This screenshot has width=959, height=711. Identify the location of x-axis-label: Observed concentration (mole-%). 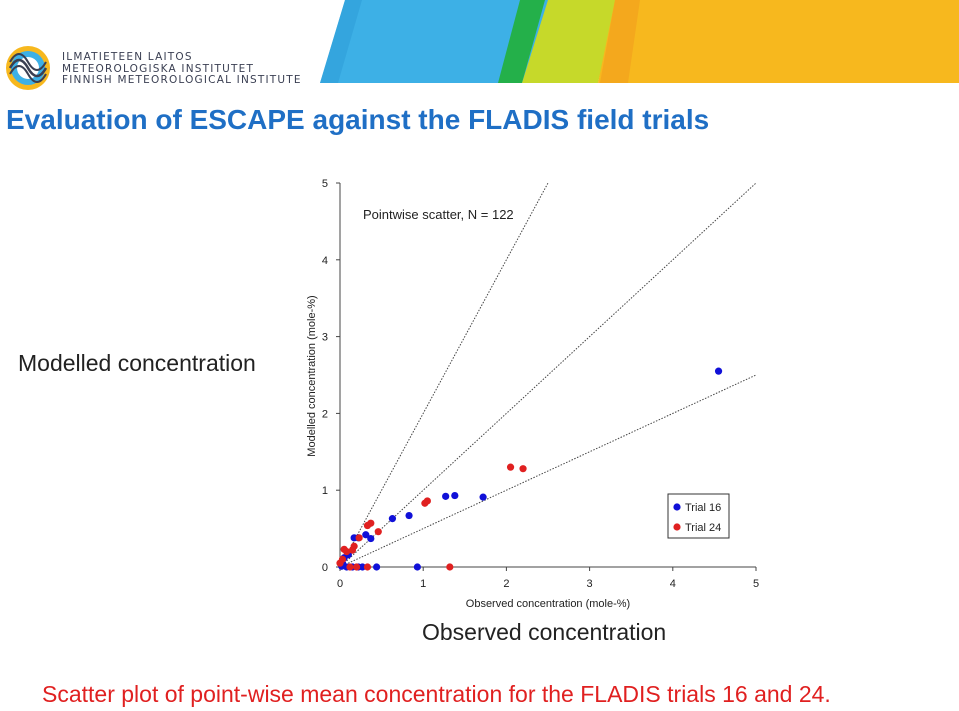
(548, 604).